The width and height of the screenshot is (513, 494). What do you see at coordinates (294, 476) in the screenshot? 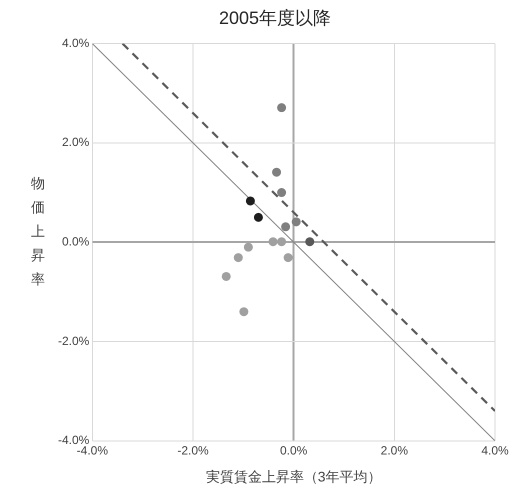
I see `x-axis-title: 実質賃金上昇率（3年平均）` at bounding box center [294, 476].